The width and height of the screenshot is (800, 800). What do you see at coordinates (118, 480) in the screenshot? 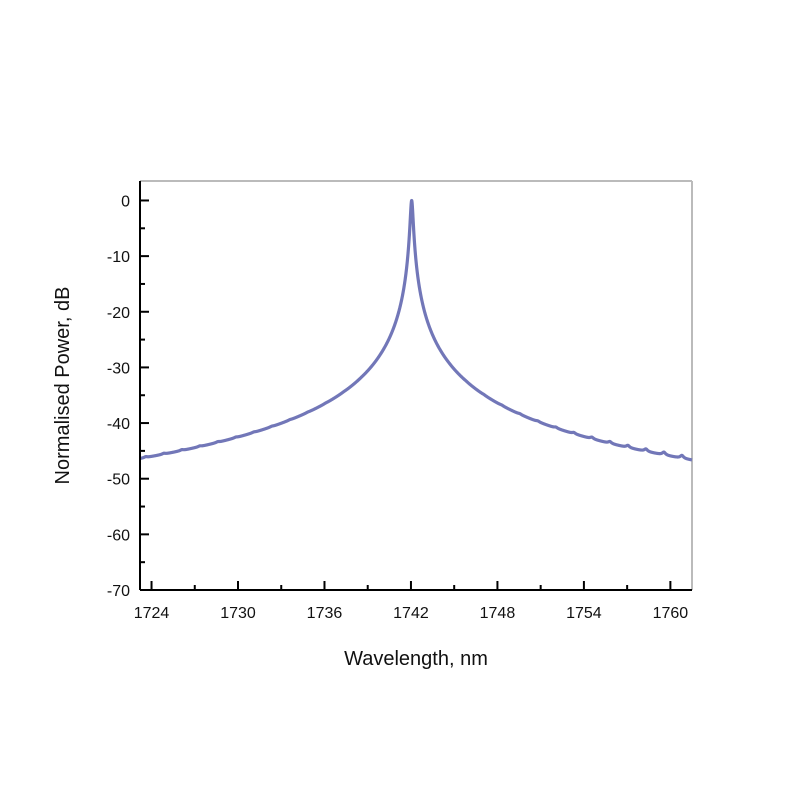
I see `y-tick-label: -50` at bounding box center [118, 480].